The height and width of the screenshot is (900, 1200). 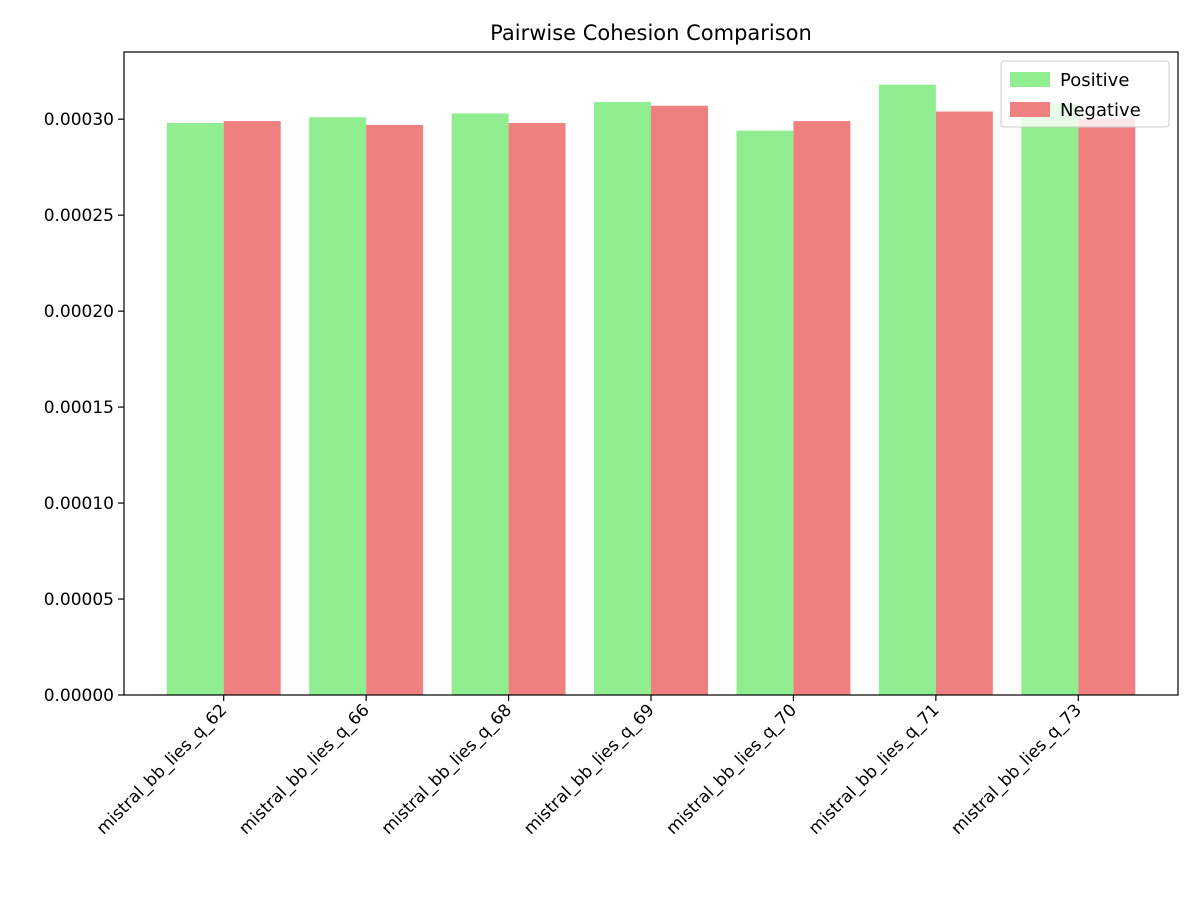 What do you see at coordinates (1100, 110) in the screenshot?
I see `legend-label-negative: Negative` at bounding box center [1100, 110].